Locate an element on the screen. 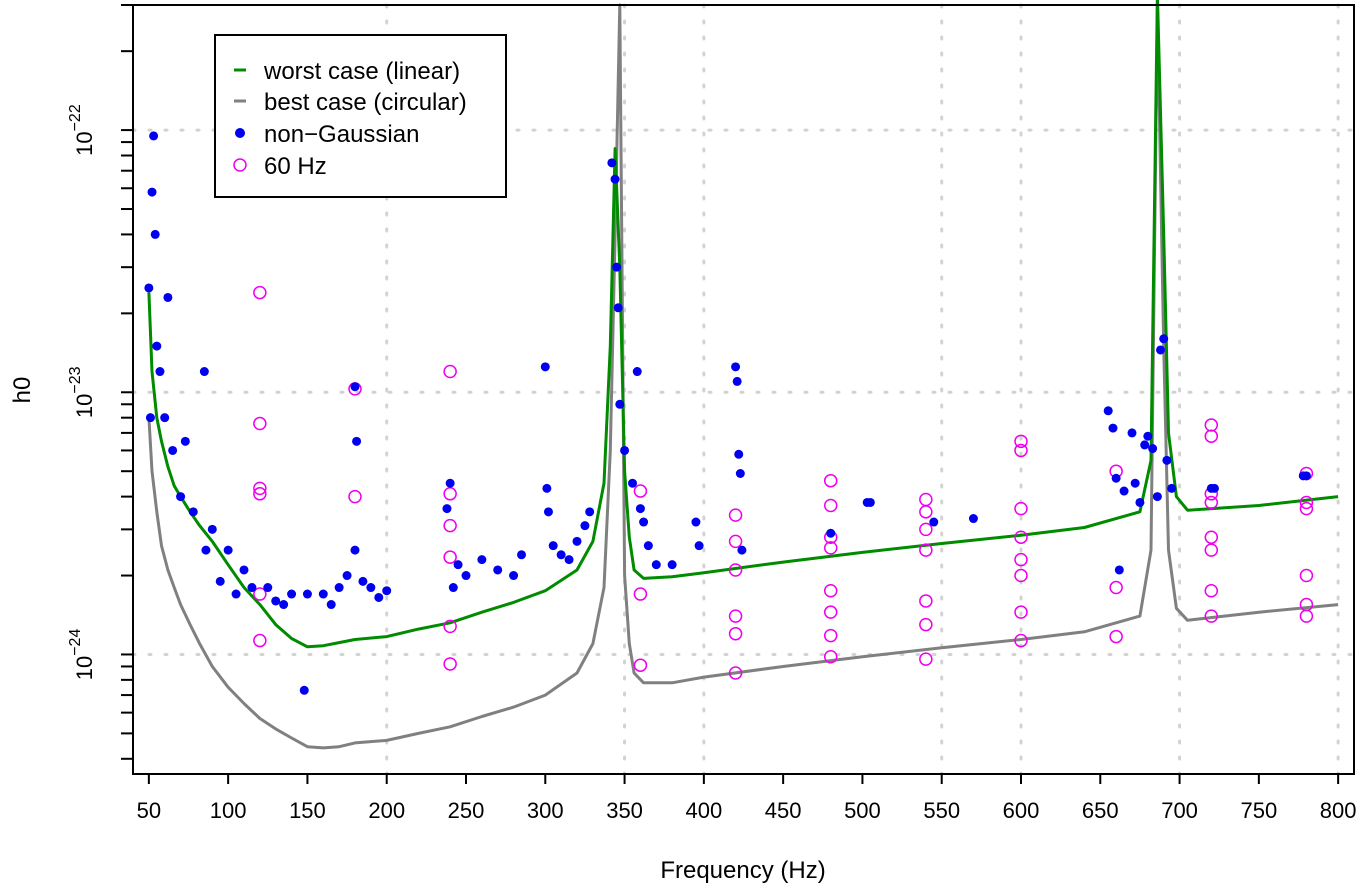  legend-box is located at coordinates (360, 116).